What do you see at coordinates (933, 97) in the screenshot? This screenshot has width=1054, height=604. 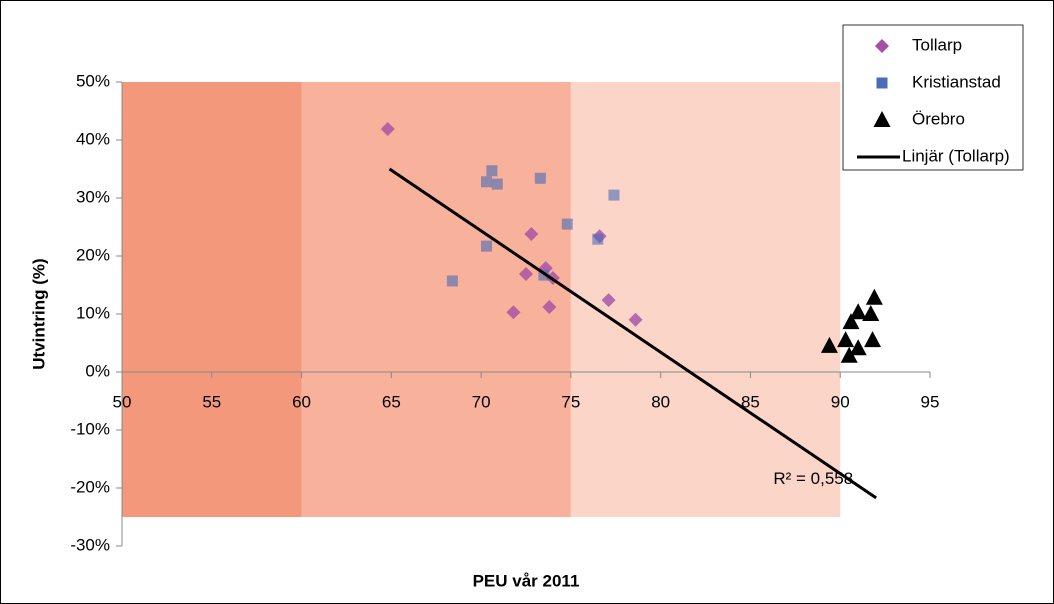 I see `legend` at bounding box center [933, 97].